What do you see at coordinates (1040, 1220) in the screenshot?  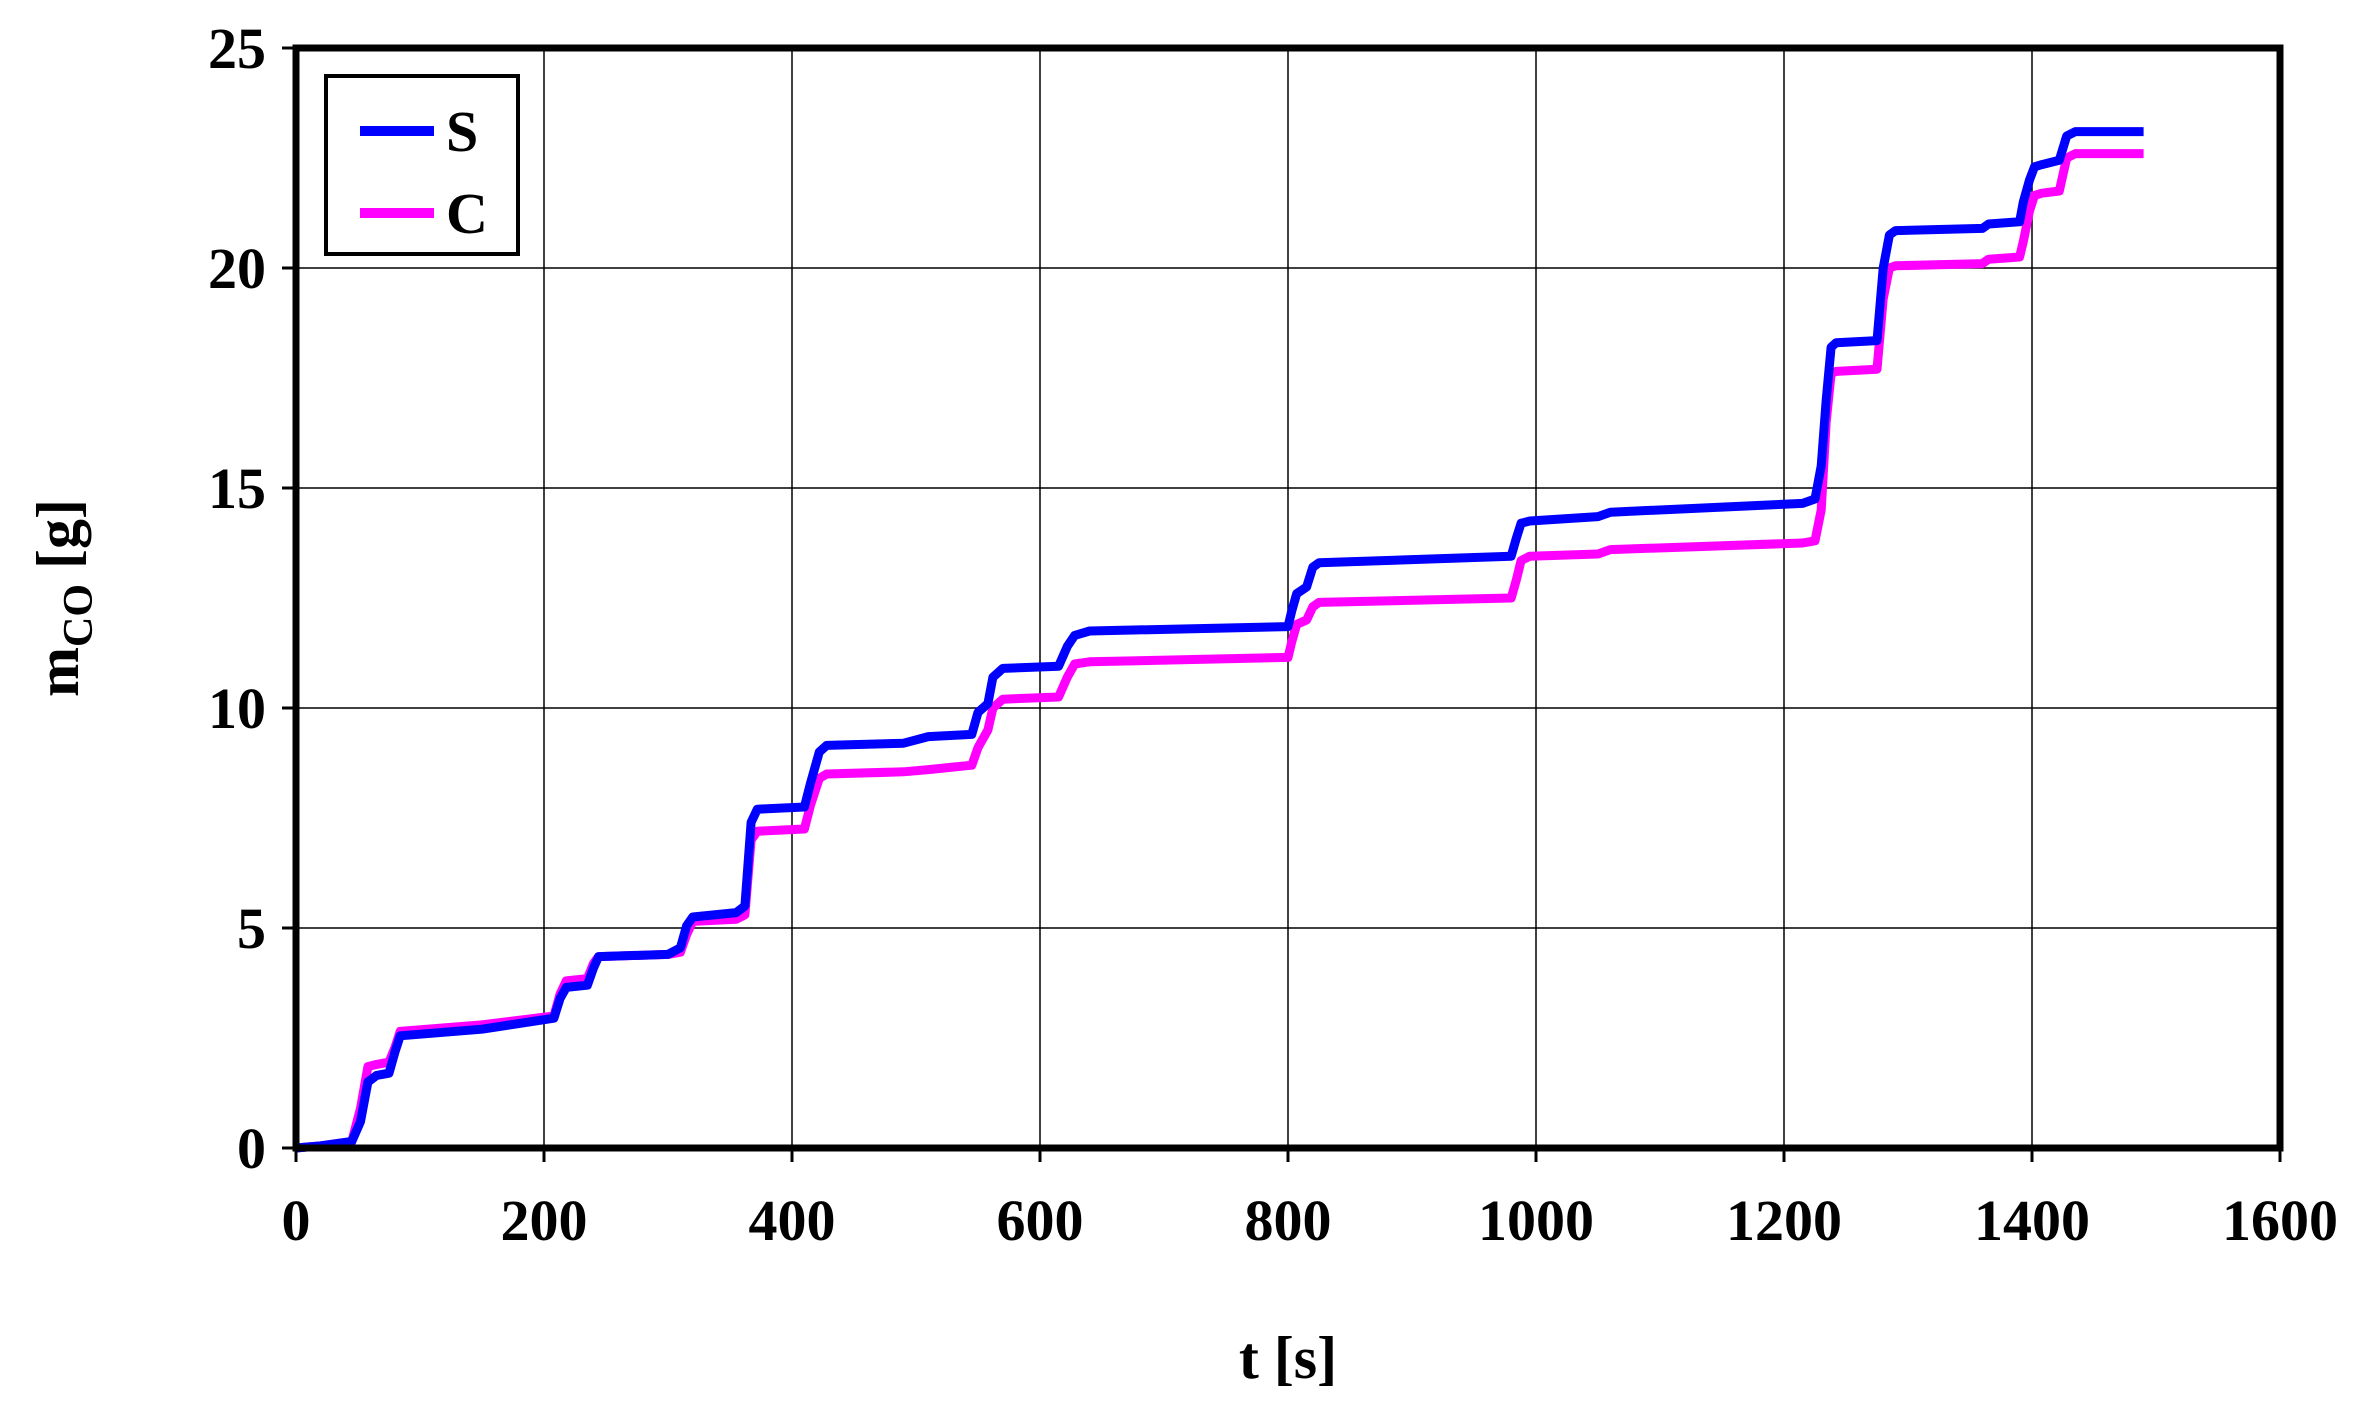 I see `x-tick-label-600: 600` at bounding box center [1040, 1220].